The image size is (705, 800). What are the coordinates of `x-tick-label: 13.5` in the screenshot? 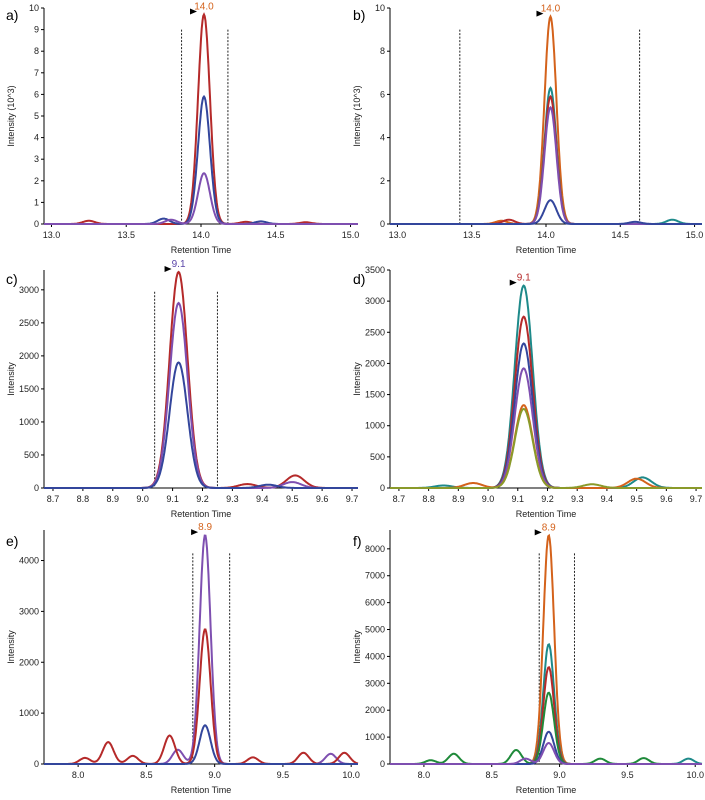 It's located at (472, 235).